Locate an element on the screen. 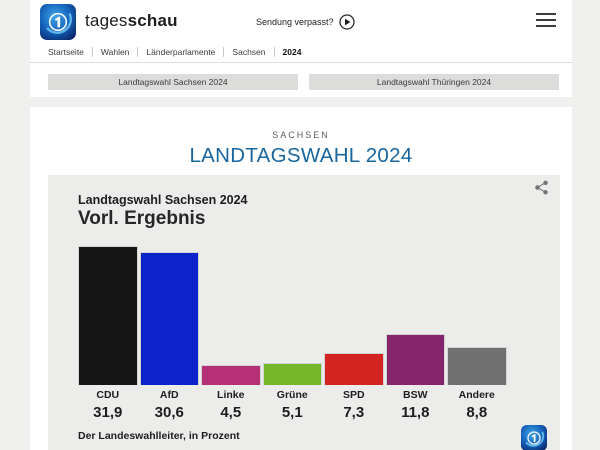 The height and width of the screenshot is (450, 600). chart-column-BSW: BSW 11,8 is located at coordinates (415, 333).